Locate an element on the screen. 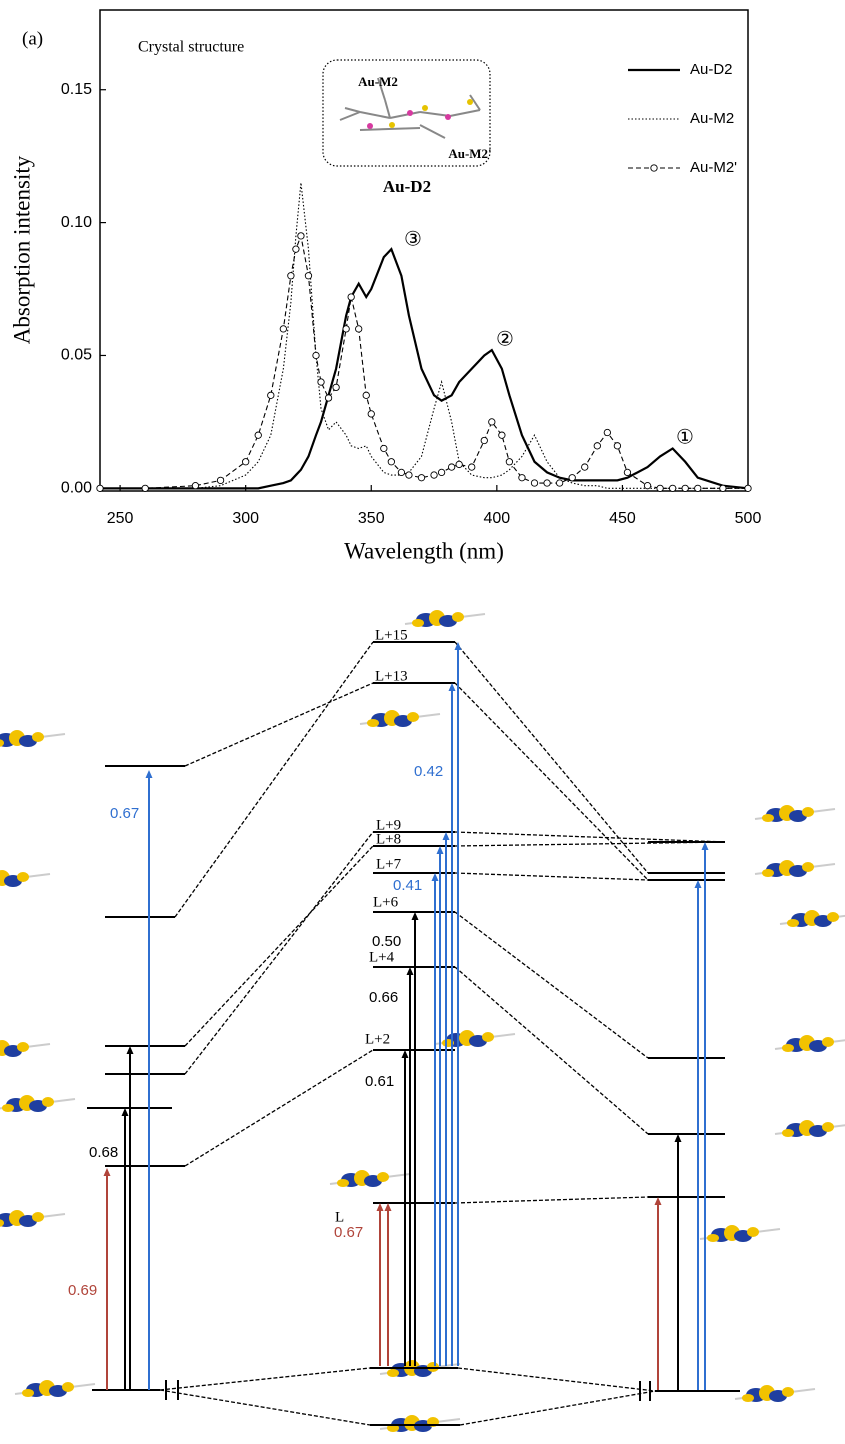  series-line is located at coordinates (424, 368).